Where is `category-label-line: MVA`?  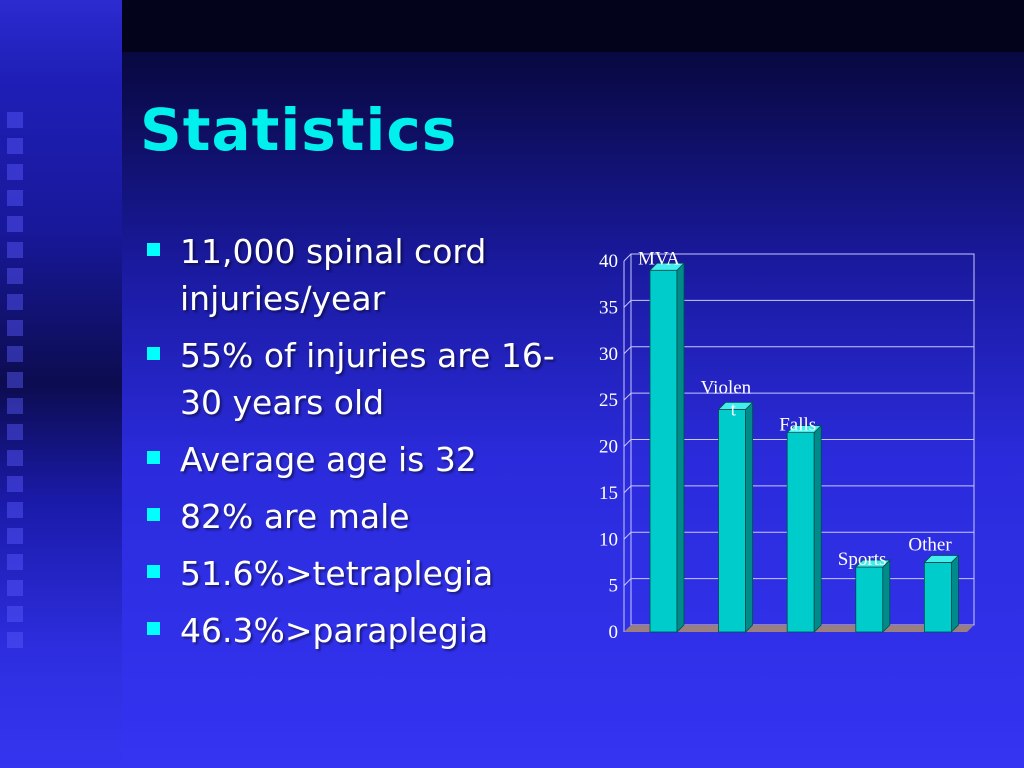 category-label-line: MVA is located at coordinates (659, 258).